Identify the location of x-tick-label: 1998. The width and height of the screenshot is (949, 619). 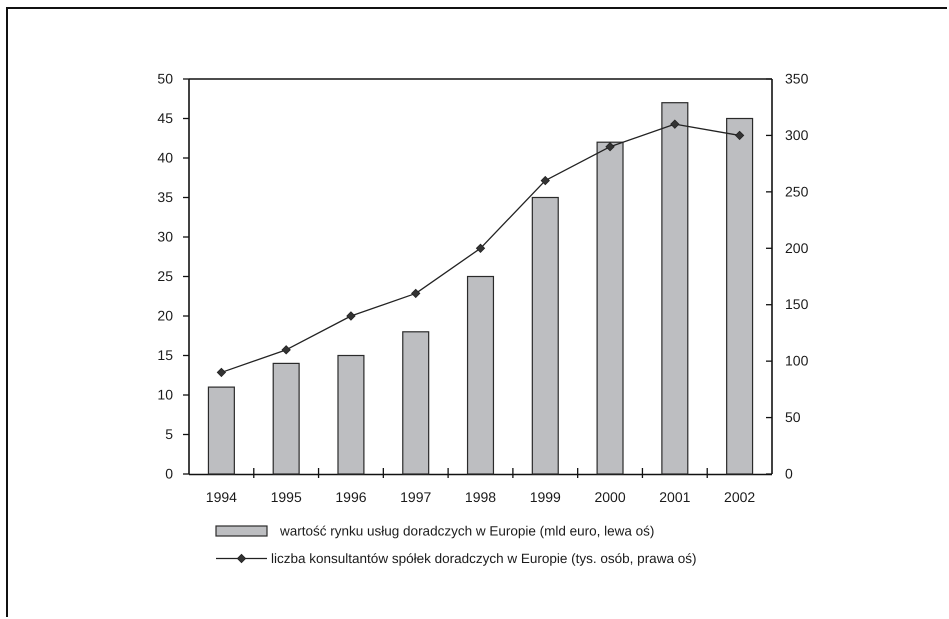
(480, 496).